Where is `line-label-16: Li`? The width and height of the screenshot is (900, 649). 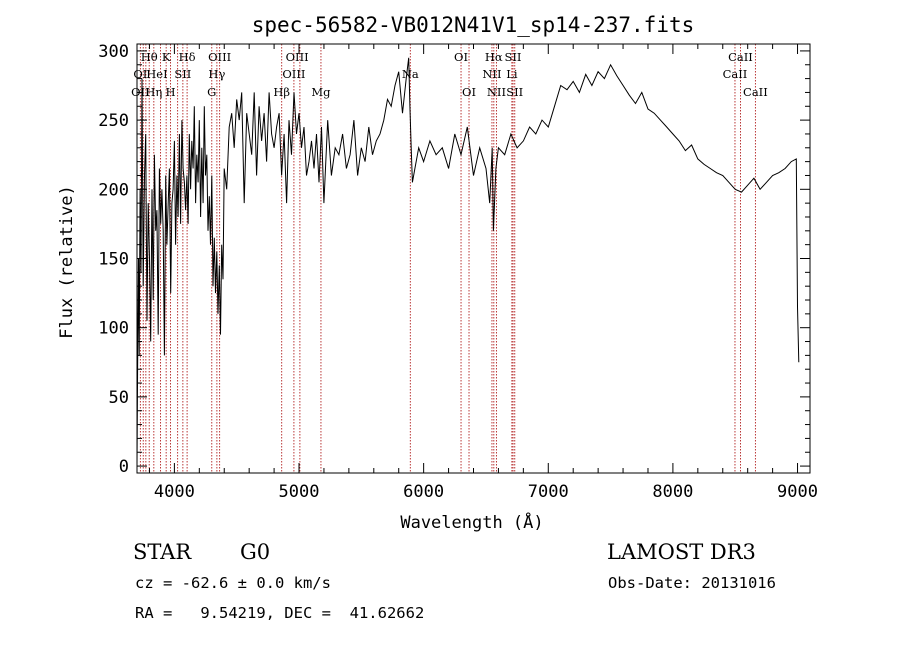 line-label-16: Li is located at coordinates (512, 74).